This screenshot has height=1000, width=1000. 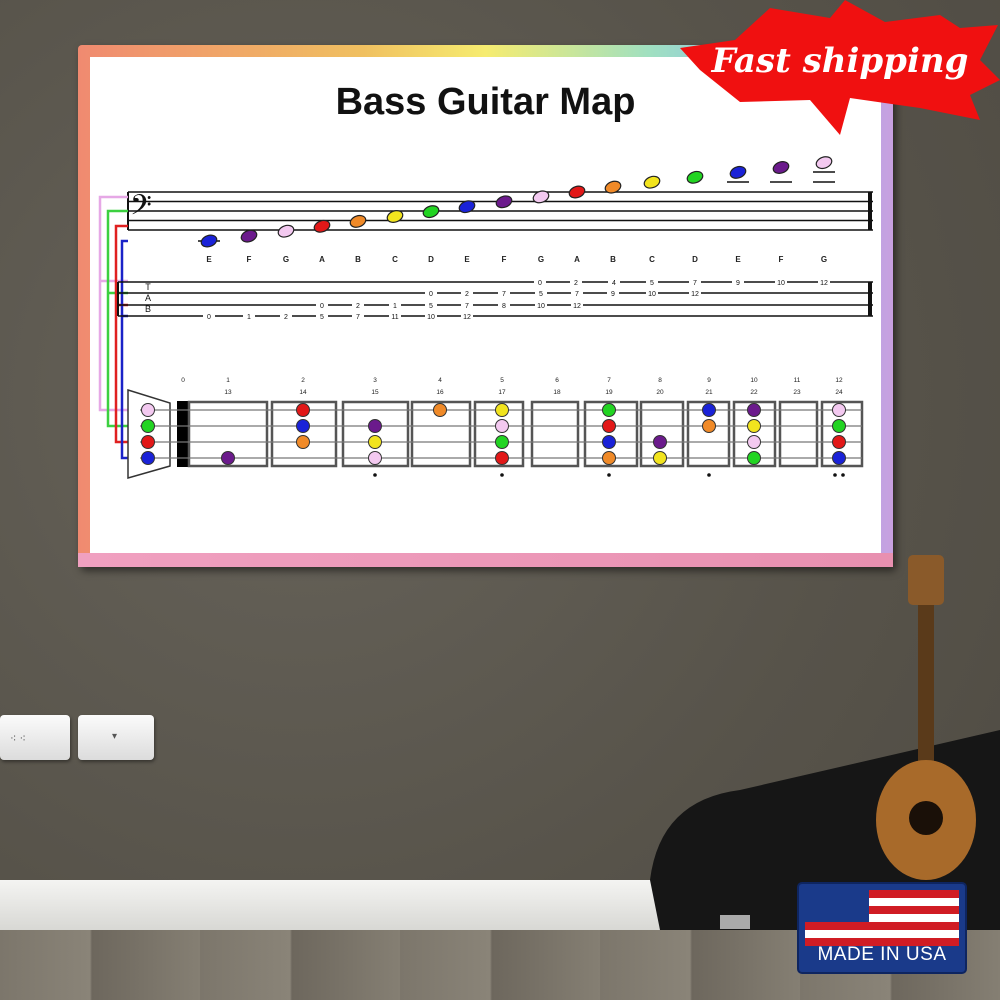 I want to click on fret-number-octave: 20, so click(x=660, y=392).